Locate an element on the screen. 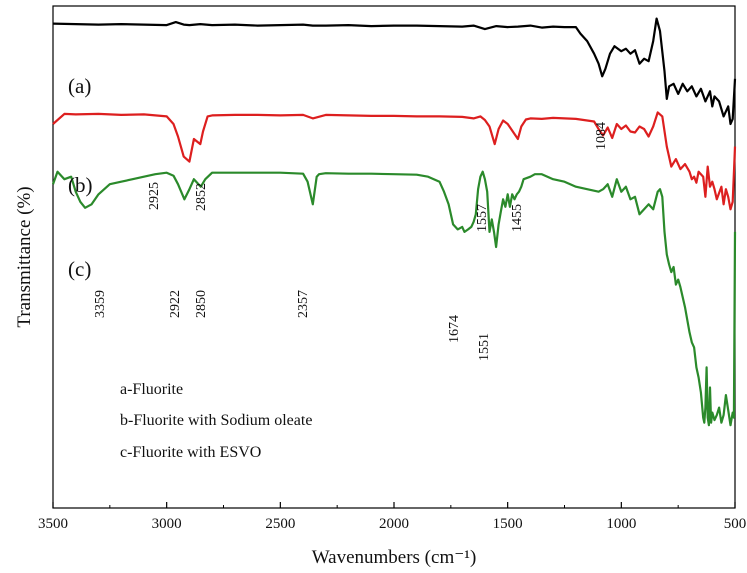 Image resolution: width=747 pixels, height=573 pixels. peak-label: 1557 is located at coordinates (482, 218).